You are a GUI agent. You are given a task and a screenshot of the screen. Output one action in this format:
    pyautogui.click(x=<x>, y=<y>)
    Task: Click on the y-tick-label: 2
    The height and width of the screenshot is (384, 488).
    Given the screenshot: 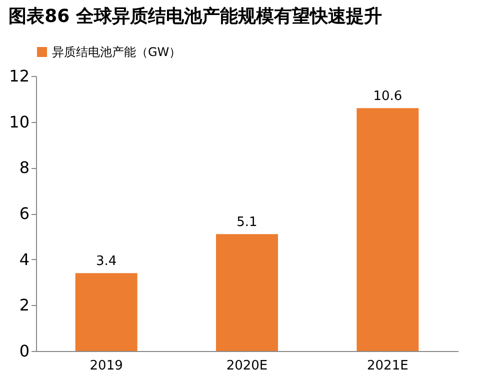 What is the action you would take?
    pyautogui.click(x=24, y=305)
    